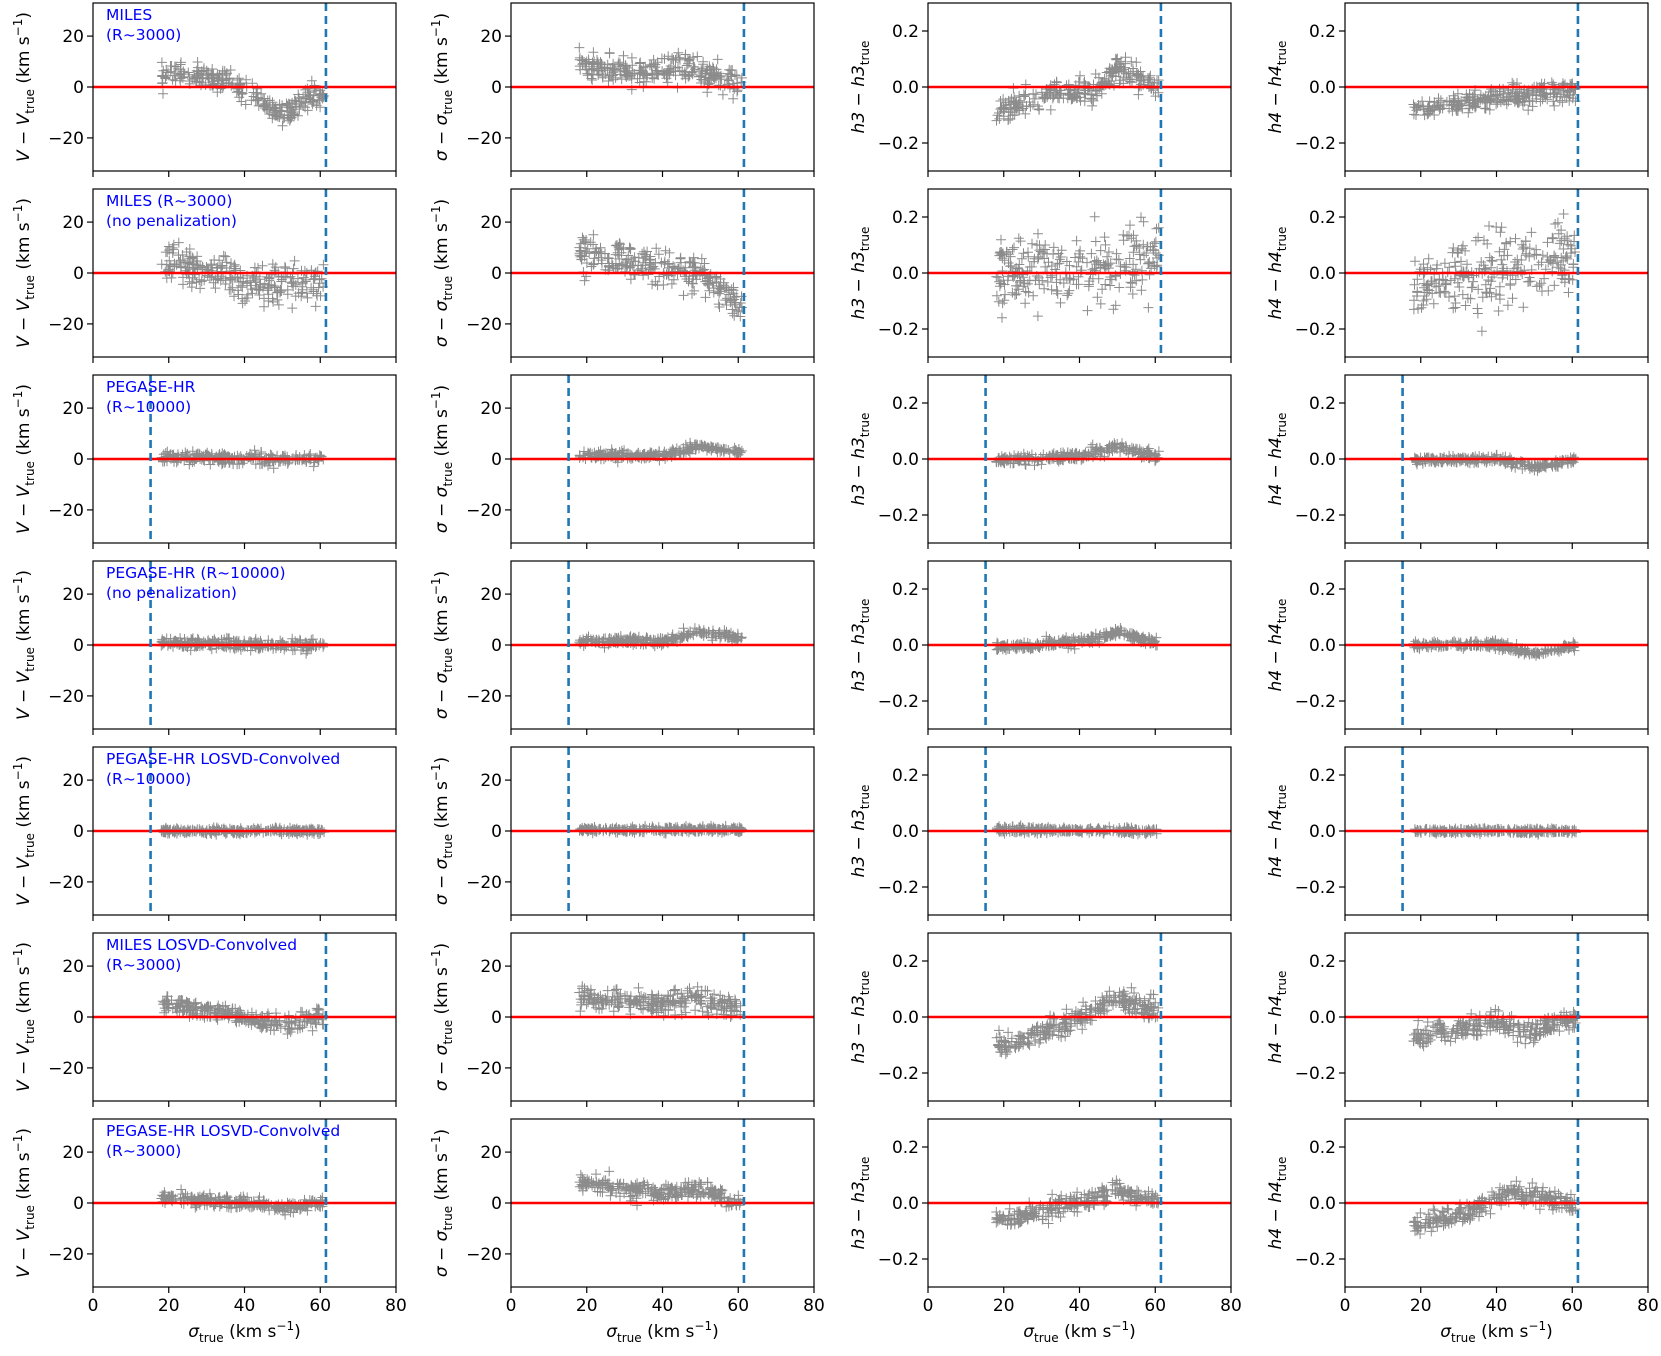 This screenshot has width=1661, height=1356. What do you see at coordinates (622, 833) in the screenshot?
I see `panel-r4-sigma: 20 0 −20 σ − σtrue (km s−1)` at bounding box center [622, 833].